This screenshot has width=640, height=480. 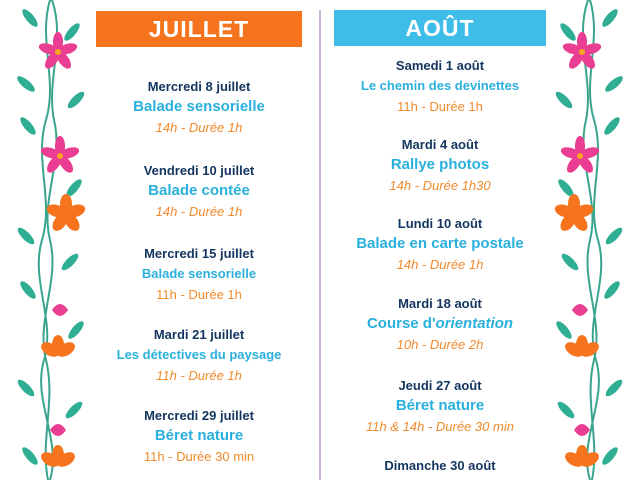 I want to click on event-title: Course d'orientation, so click(x=440, y=324).